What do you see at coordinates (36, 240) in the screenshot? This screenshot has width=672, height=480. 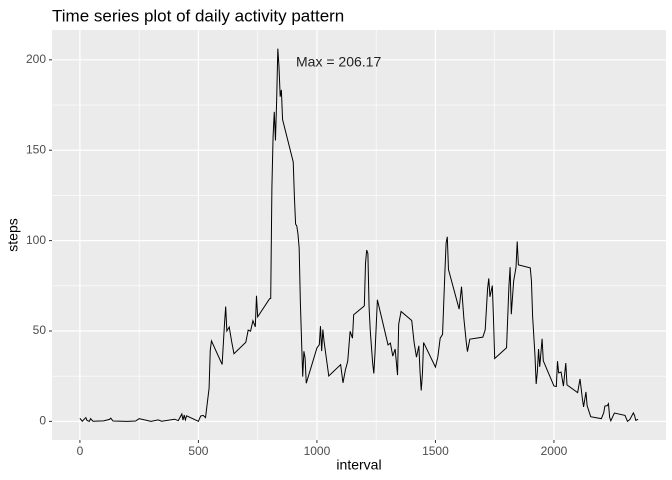 I see `y-tick-label: 100` at bounding box center [36, 240].